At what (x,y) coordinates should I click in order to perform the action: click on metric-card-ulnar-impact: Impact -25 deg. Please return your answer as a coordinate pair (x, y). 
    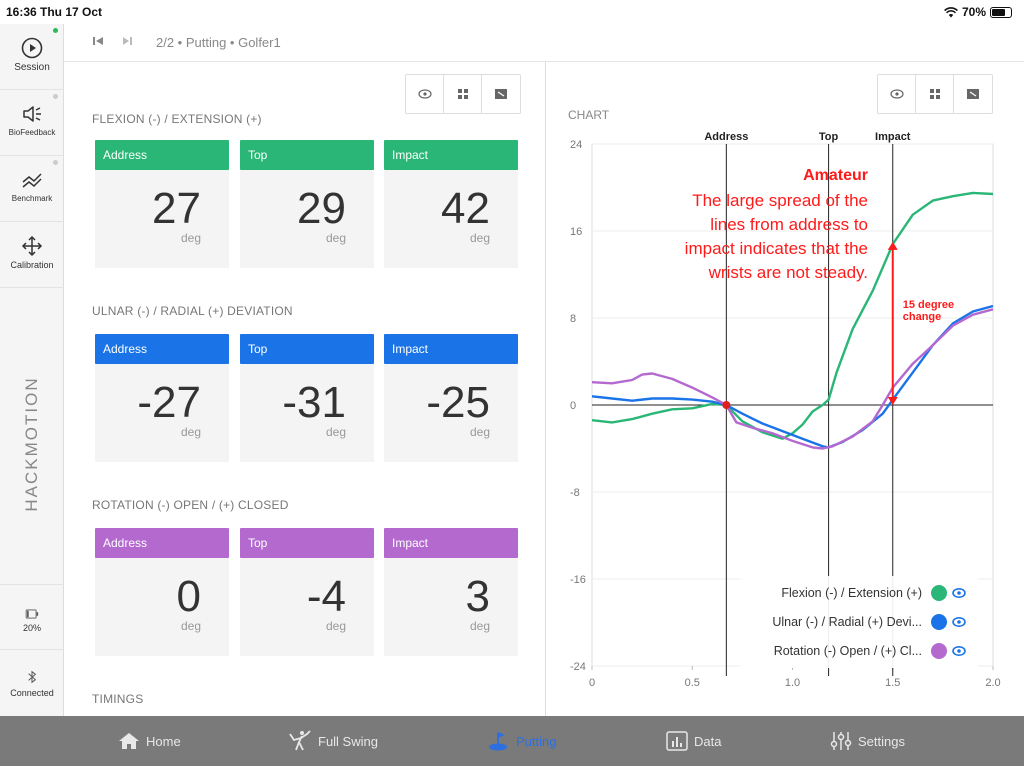
    Looking at the image, I should click on (451, 398).